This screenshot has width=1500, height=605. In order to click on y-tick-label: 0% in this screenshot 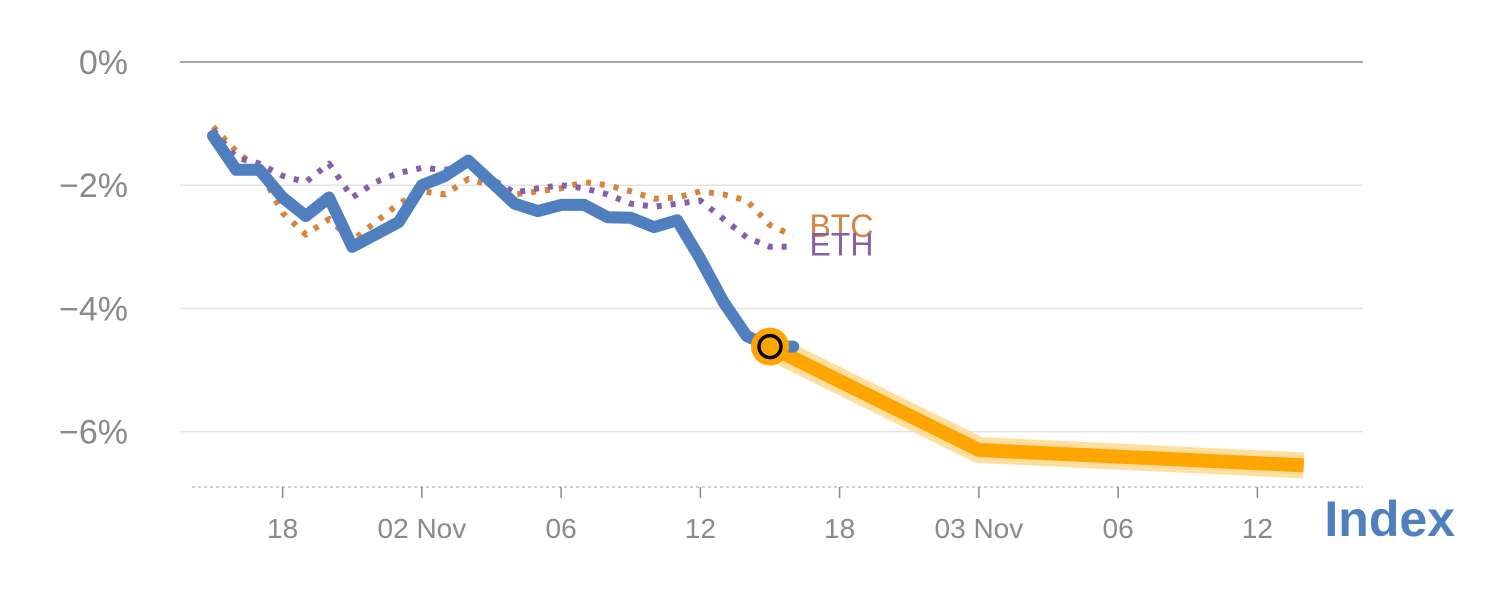, I will do `click(103, 63)`.